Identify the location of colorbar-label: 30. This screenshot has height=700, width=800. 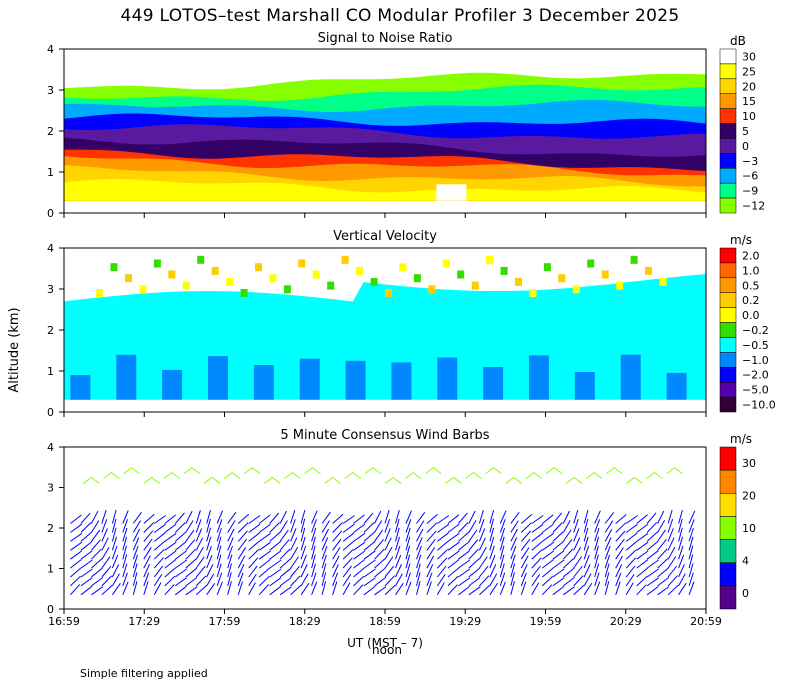
(749, 56).